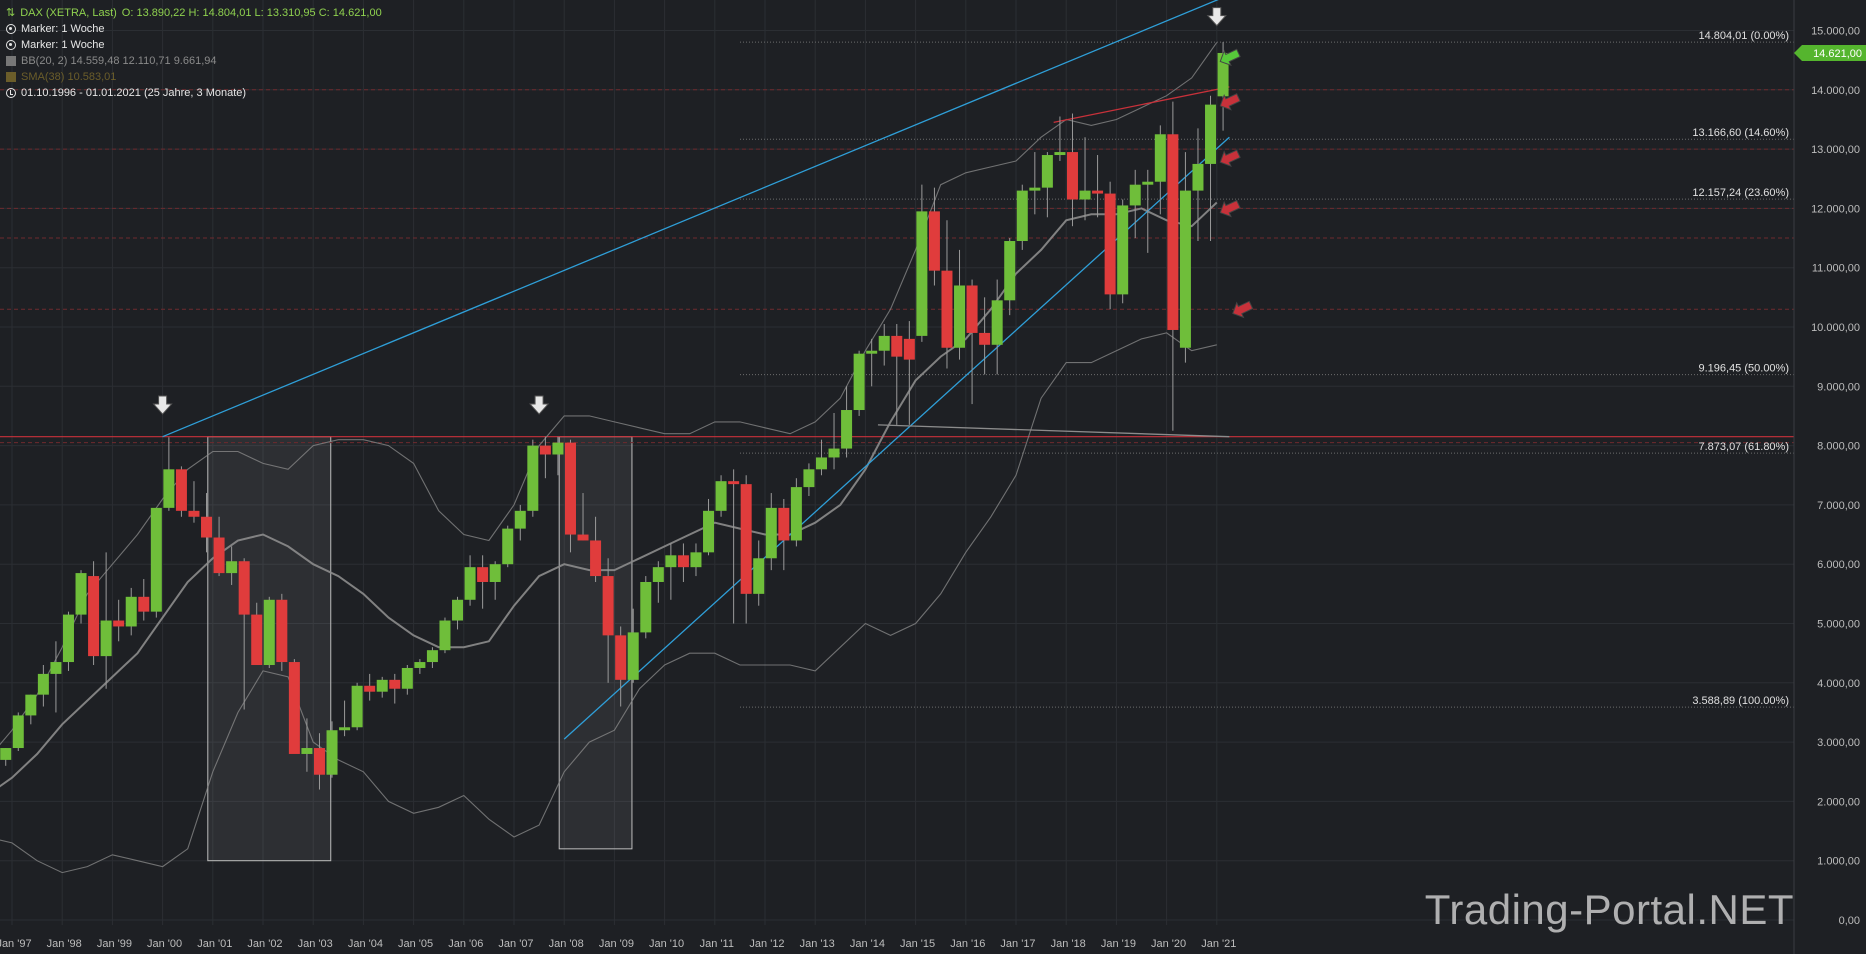  What do you see at coordinates (1118, 944) in the screenshot?
I see `x-tick-label: Jan '19` at bounding box center [1118, 944].